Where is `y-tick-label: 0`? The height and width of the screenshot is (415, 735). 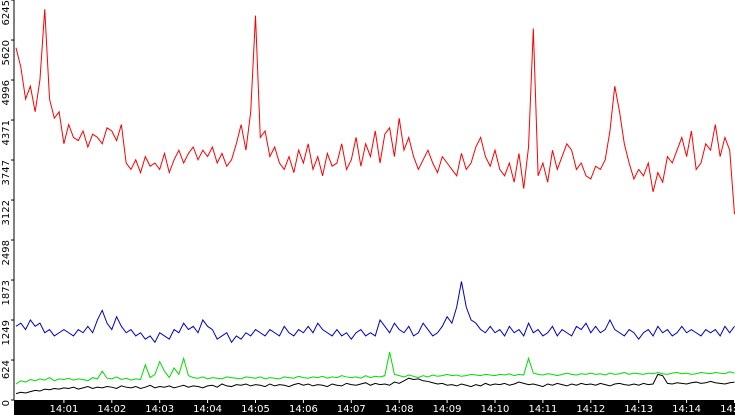 y-tick-label: 0 is located at coordinates (6, 403).